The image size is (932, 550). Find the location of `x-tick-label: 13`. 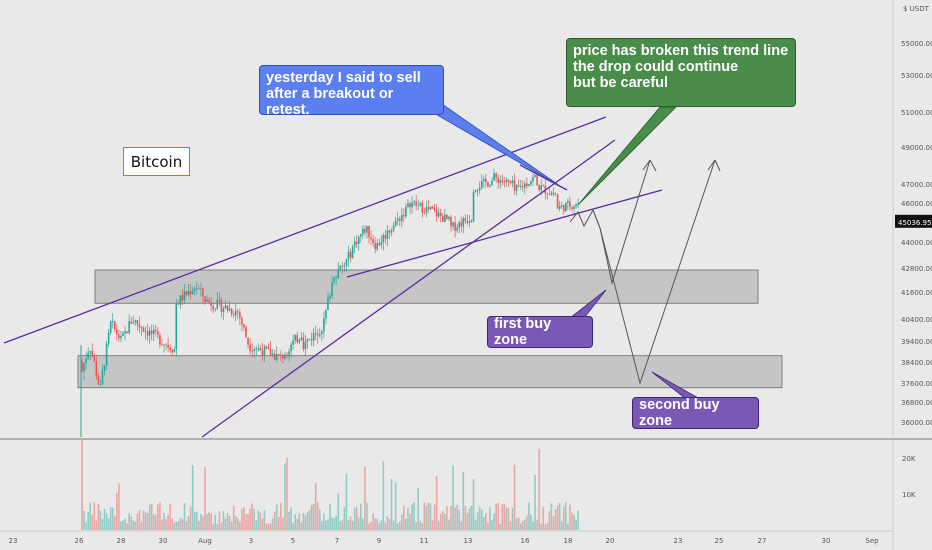

x-tick-label: 13 is located at coordinates (468, 541).